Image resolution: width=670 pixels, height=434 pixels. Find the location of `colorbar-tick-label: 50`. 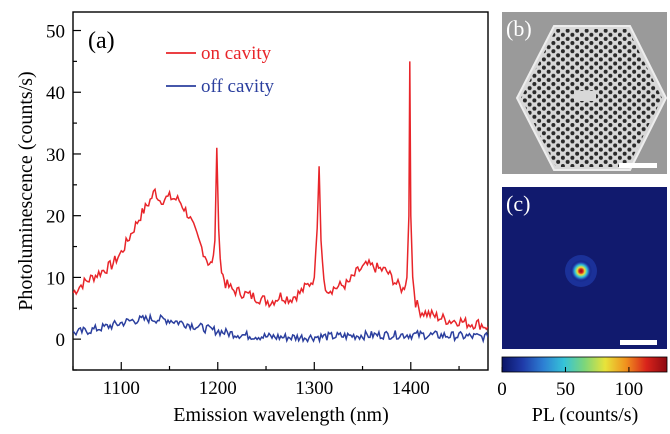

colorbar-tick-label: 50 is located at coordinates (565, 389).